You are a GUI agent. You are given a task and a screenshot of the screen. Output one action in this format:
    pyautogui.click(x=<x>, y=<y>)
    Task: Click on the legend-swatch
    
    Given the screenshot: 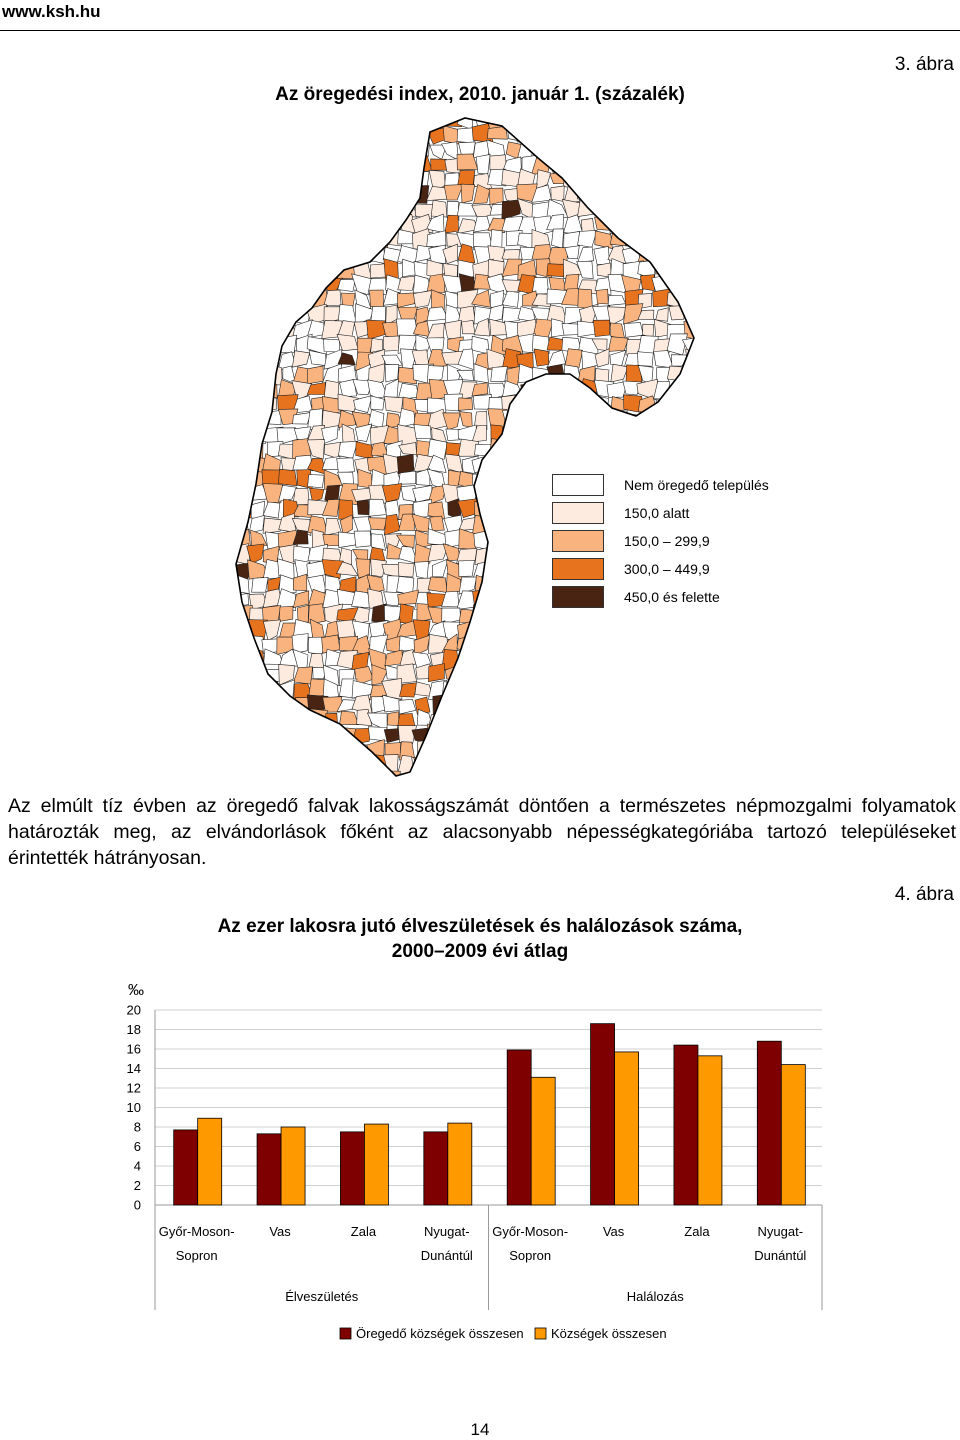 What is the action you would take?
    pyautogui.click(x=345, y=1333)
    